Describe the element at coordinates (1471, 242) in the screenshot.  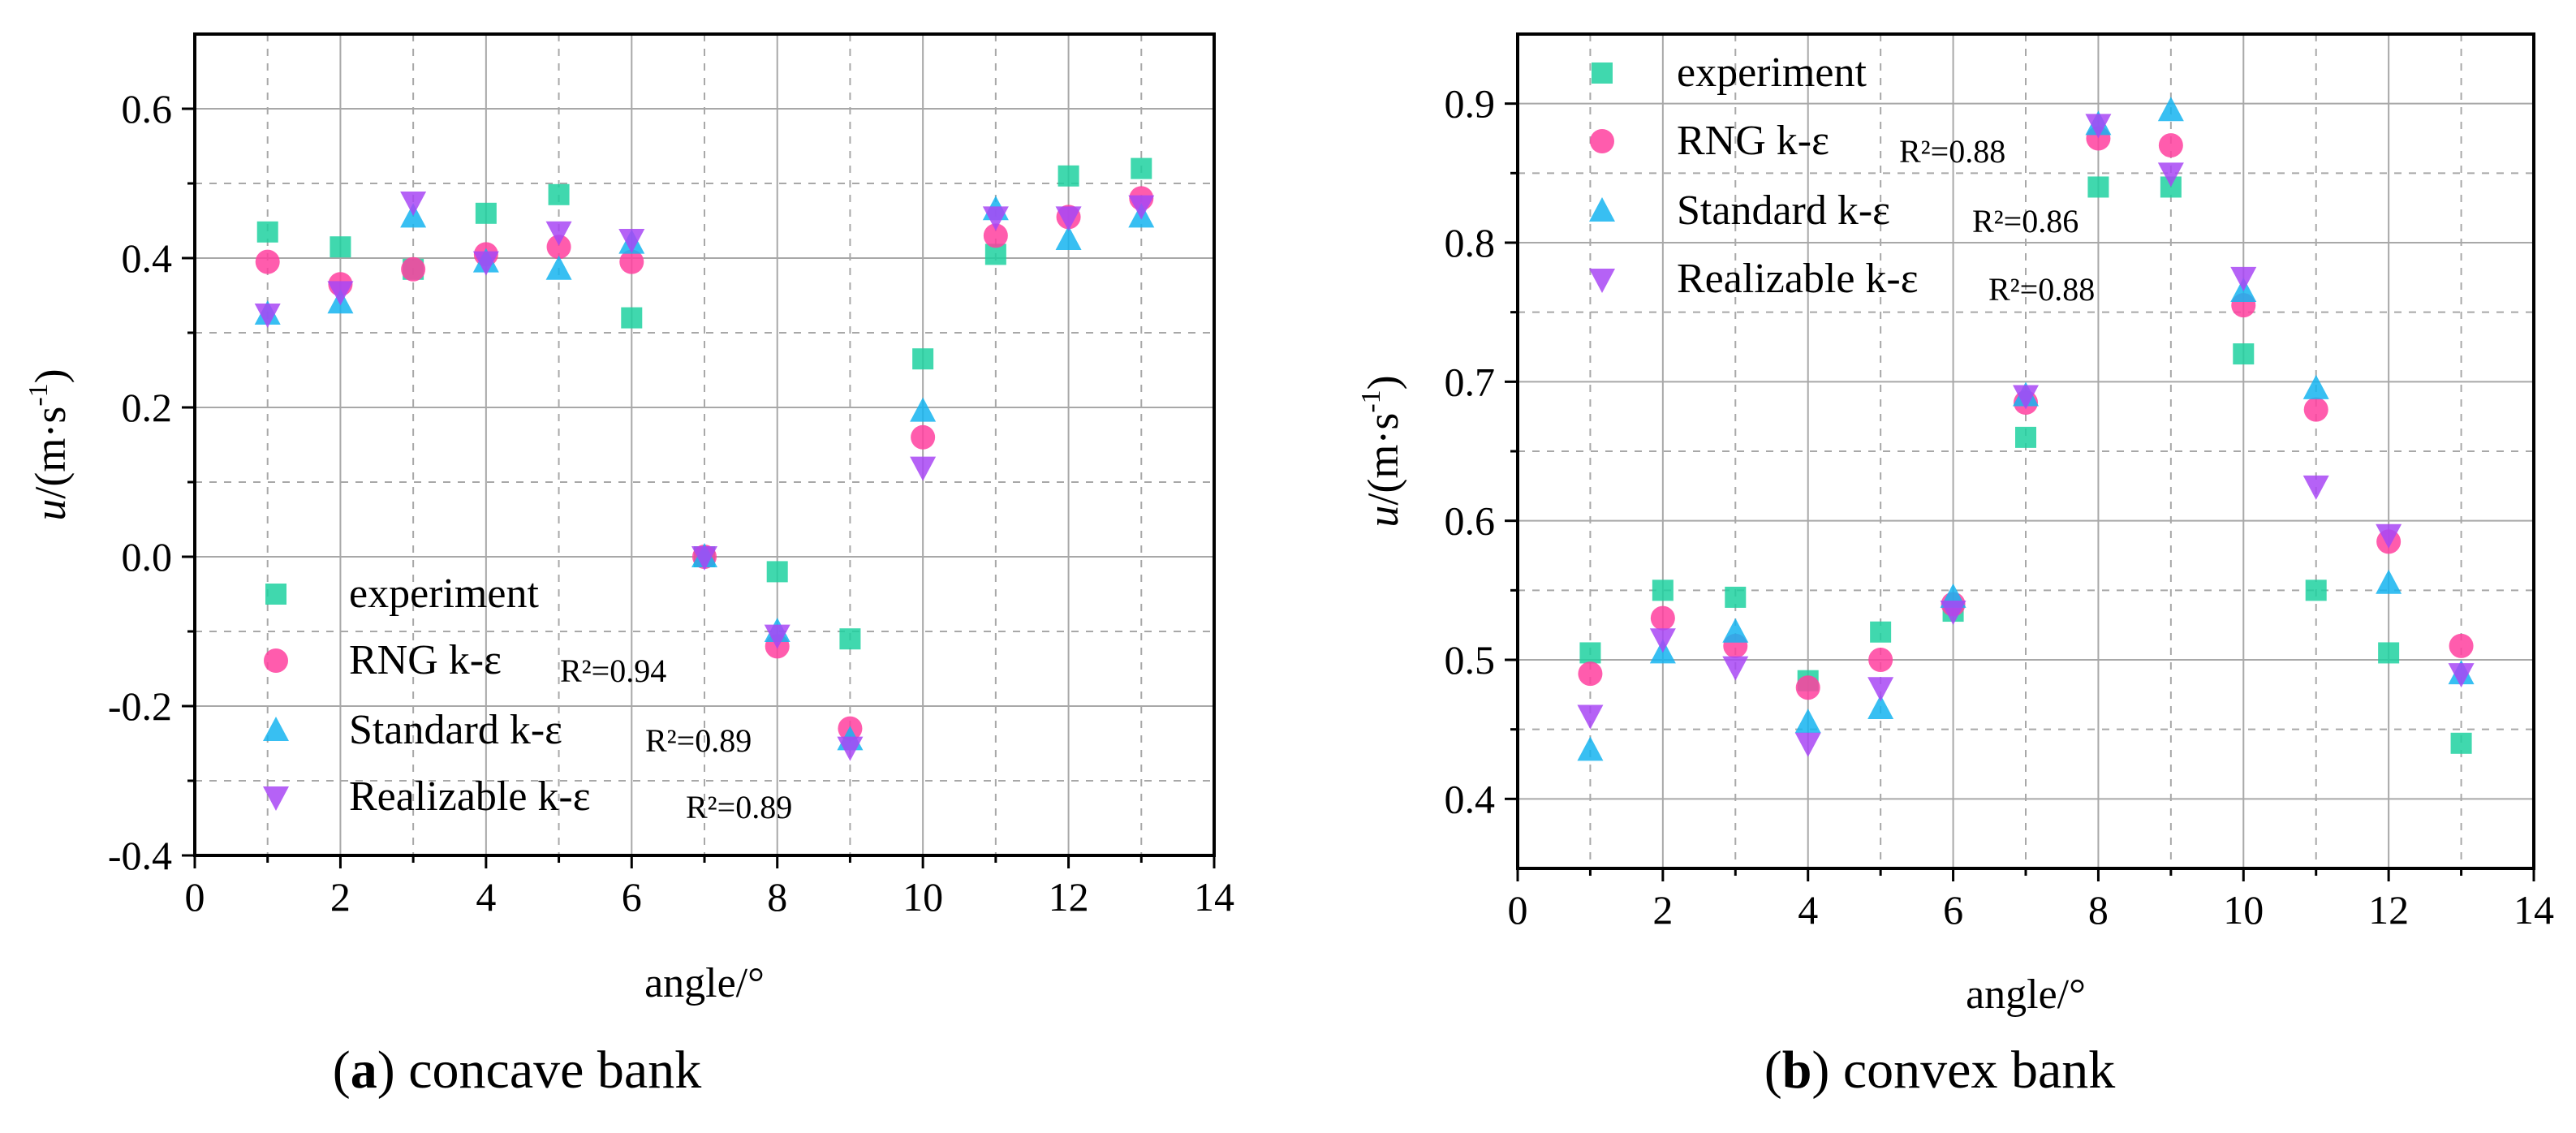
I see `y-tick-label: 0.8` at that location.